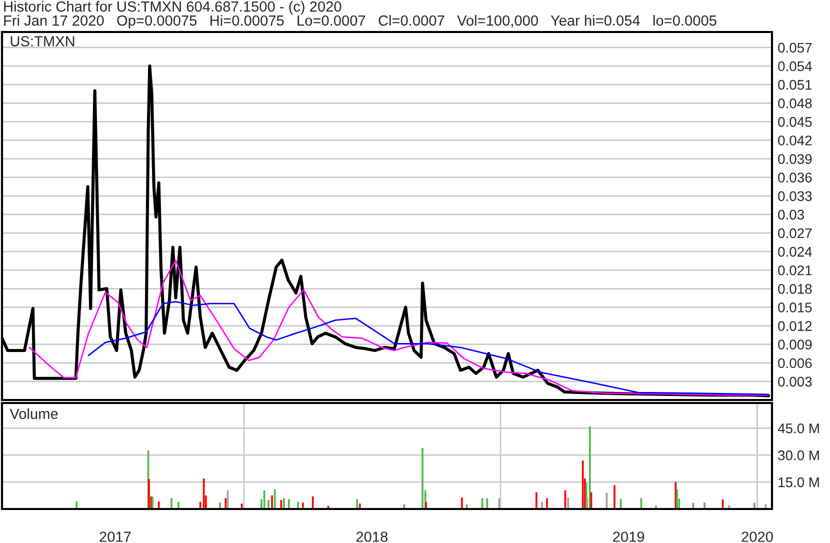  Describe the element at coordinates (795, 307) in the screenshot. I see `y-tick-label: 0.015` at that location.